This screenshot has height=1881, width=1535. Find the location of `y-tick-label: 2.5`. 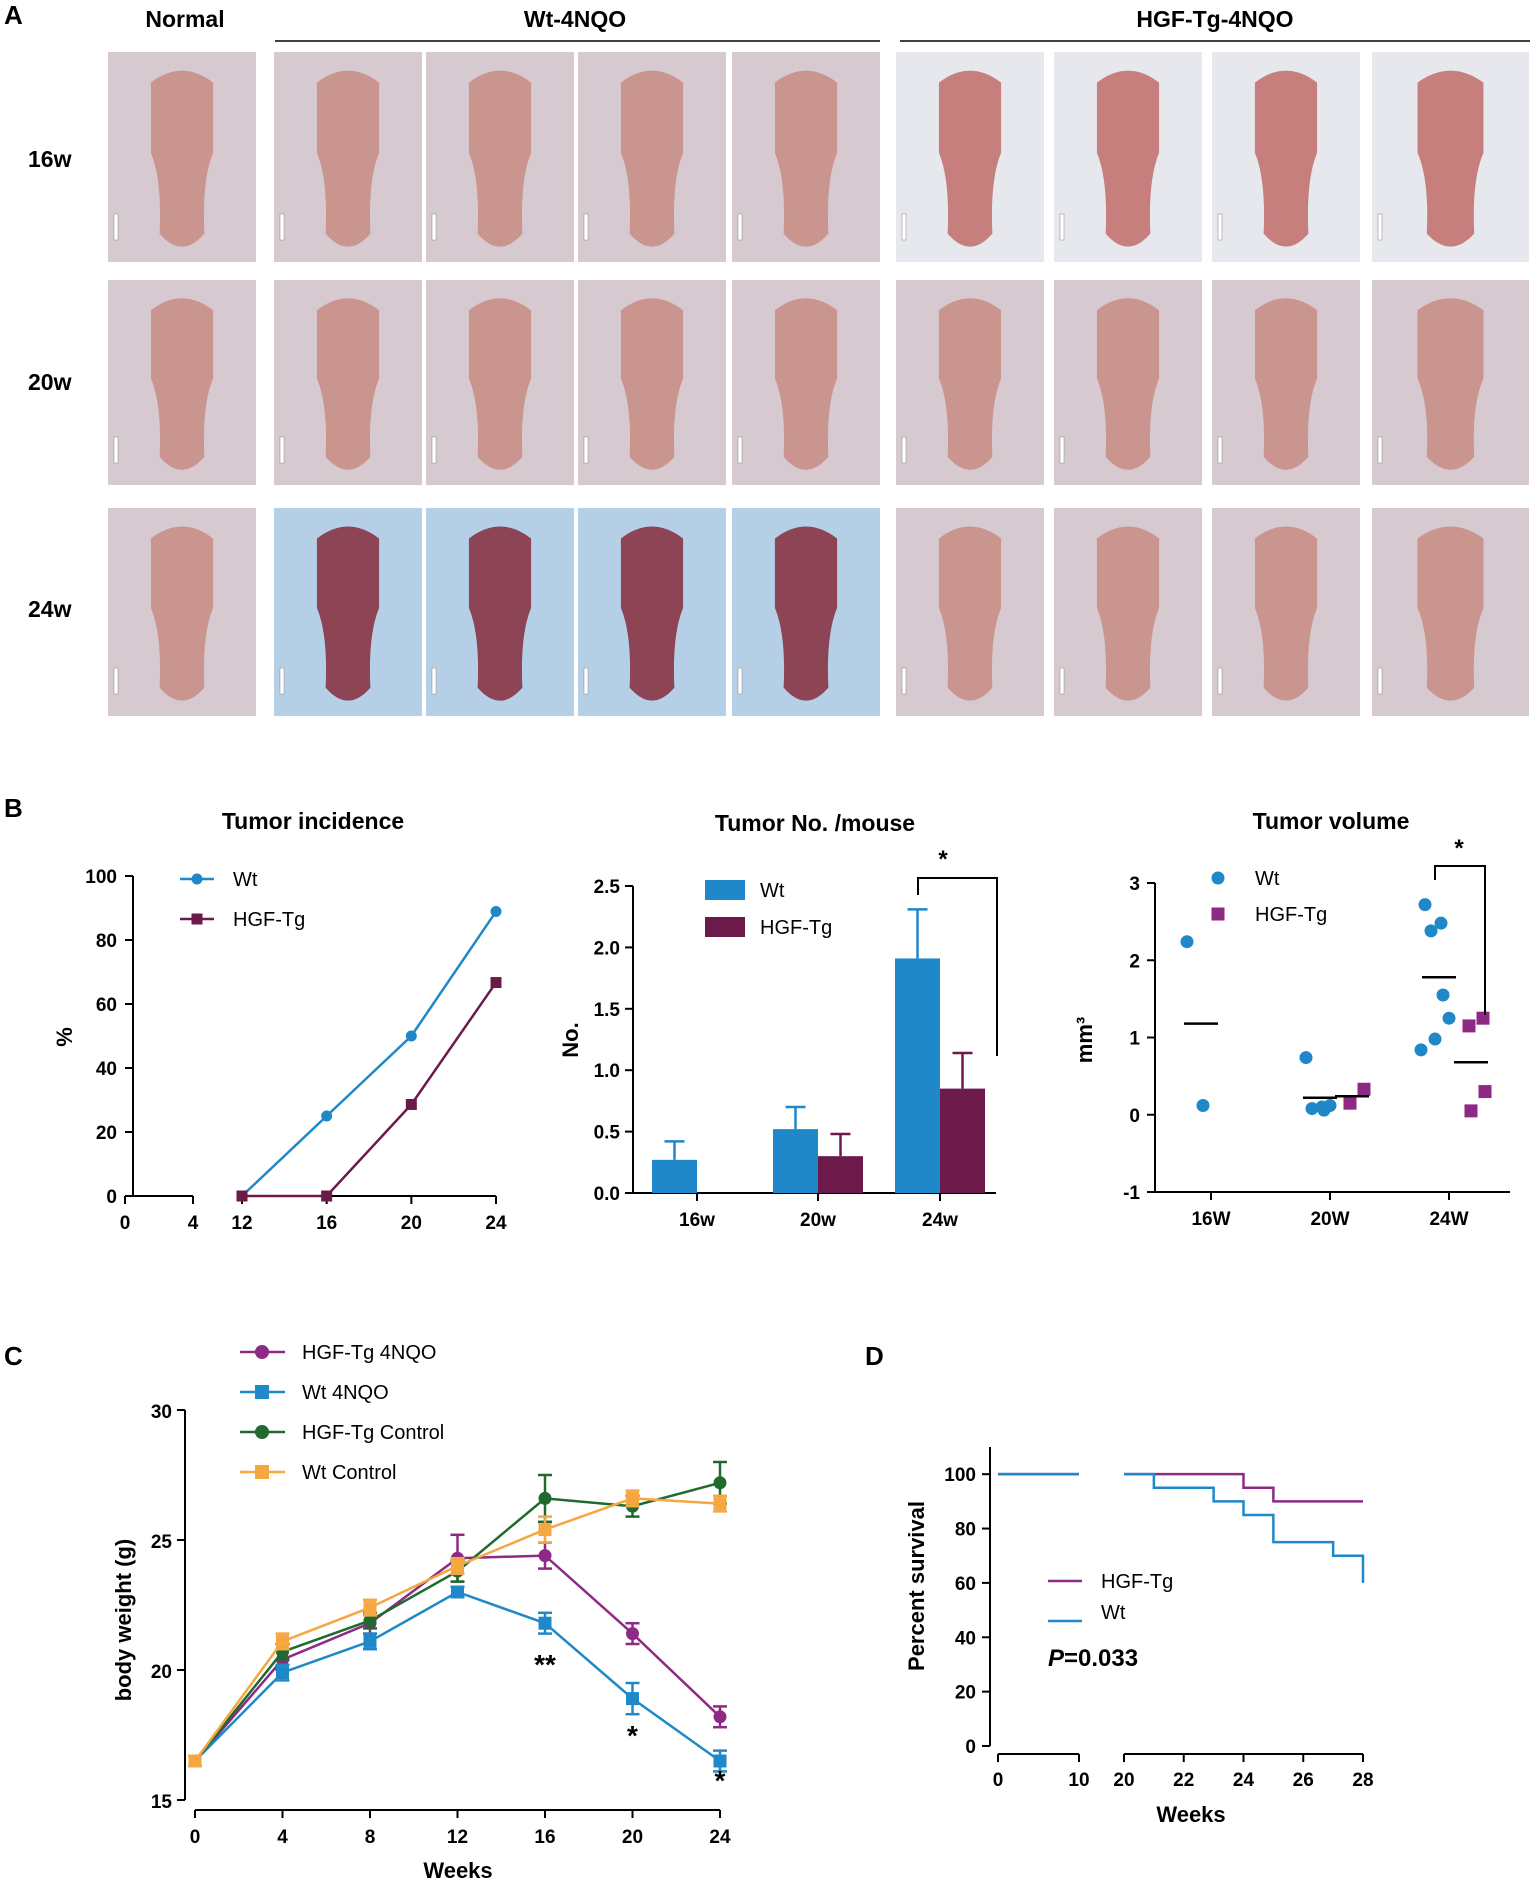

y-tick-label: 2.5 is located at coordinates (607, 887).